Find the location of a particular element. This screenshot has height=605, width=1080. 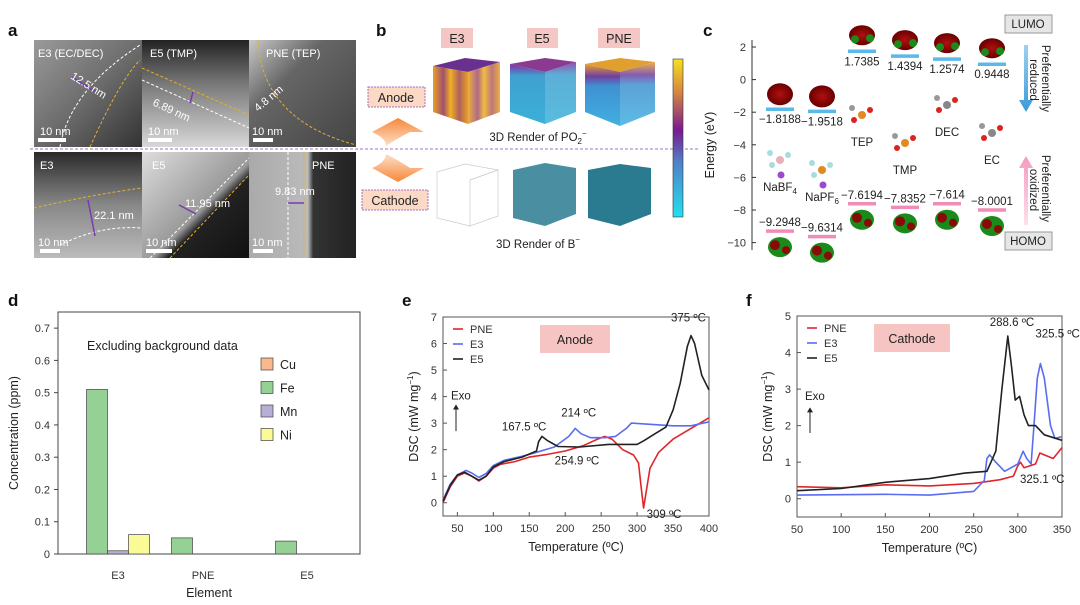

oxidized-label: Preferentially oxidized is located at coordinates (1039, 190).